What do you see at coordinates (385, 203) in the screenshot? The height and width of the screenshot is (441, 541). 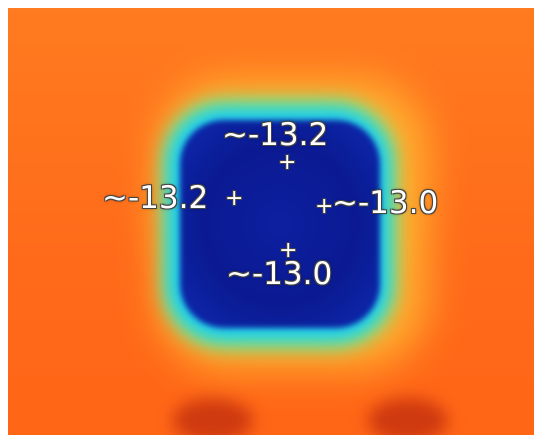 I see `reading-right: ~-13.0` at bounding box center [385, 203].